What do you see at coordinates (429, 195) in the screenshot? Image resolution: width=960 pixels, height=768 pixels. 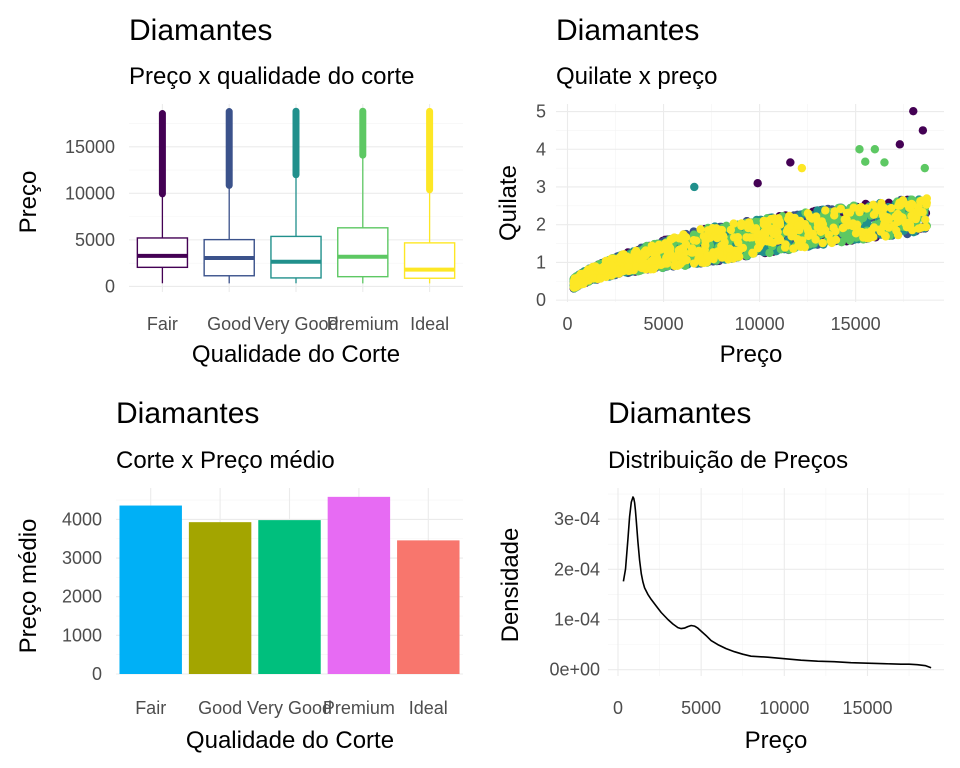 I see `box-ideal` at bounding box center [429, 195].